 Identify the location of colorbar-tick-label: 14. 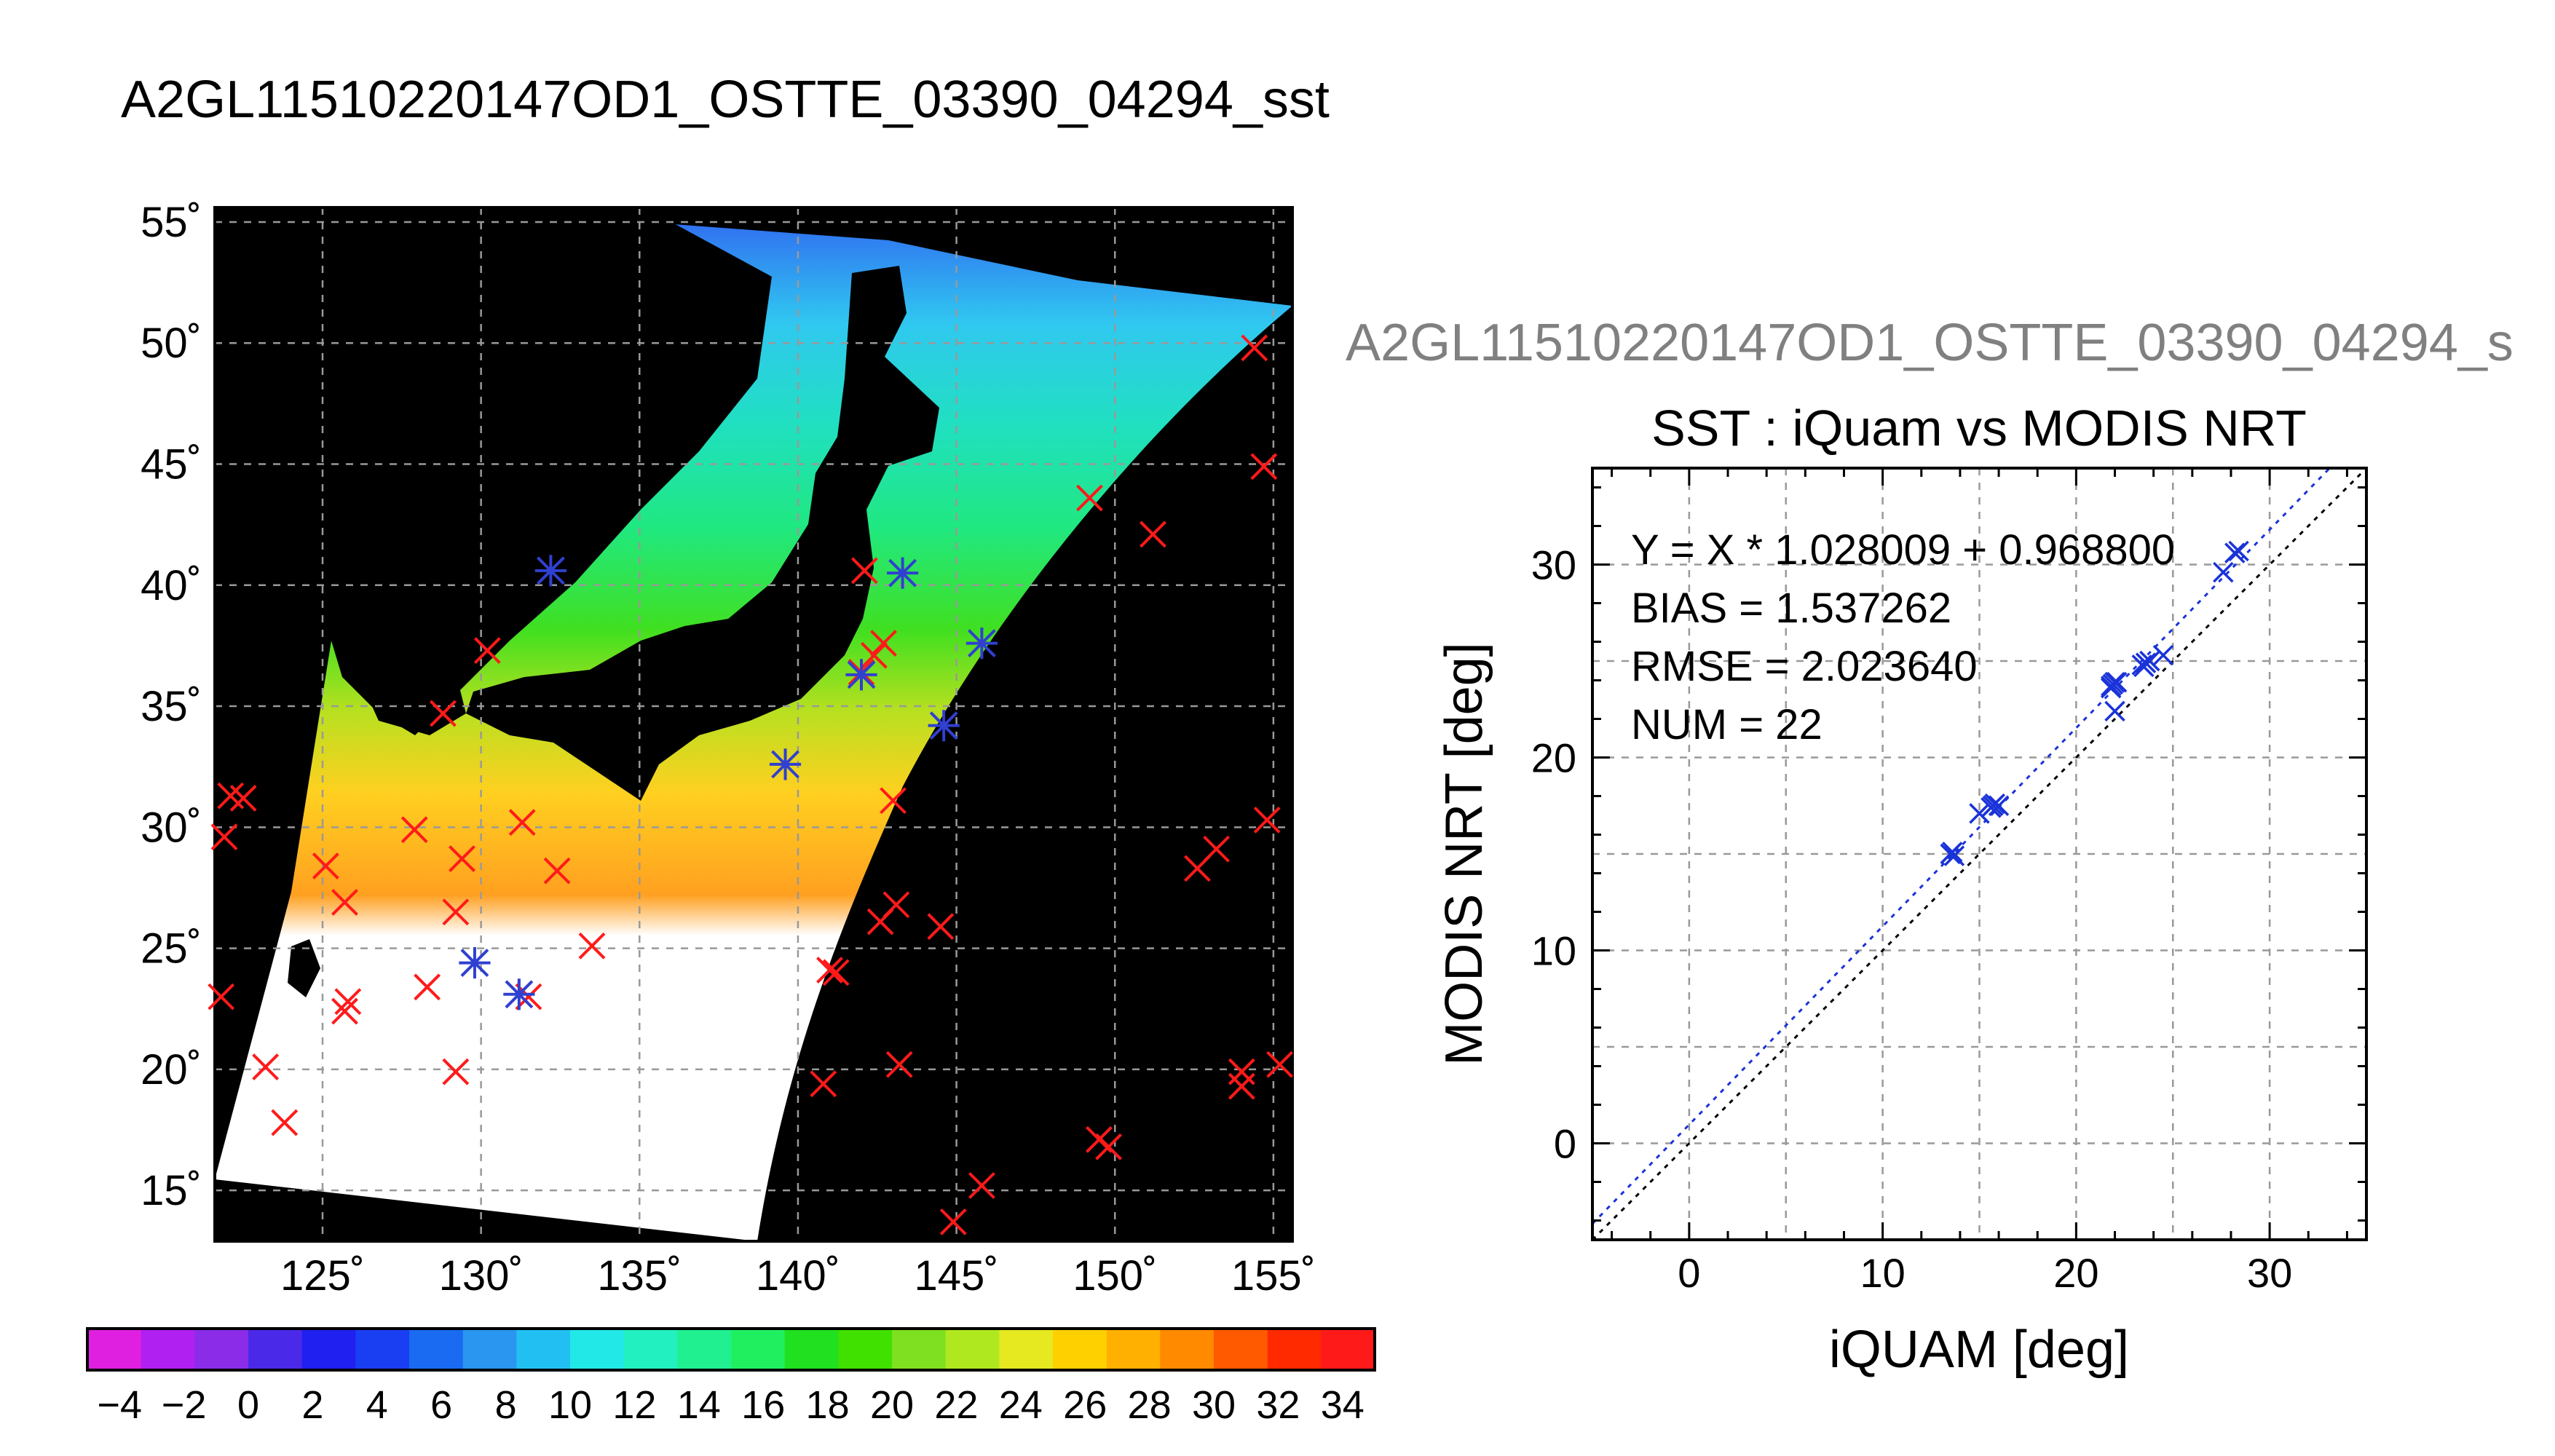
(699, 1405).